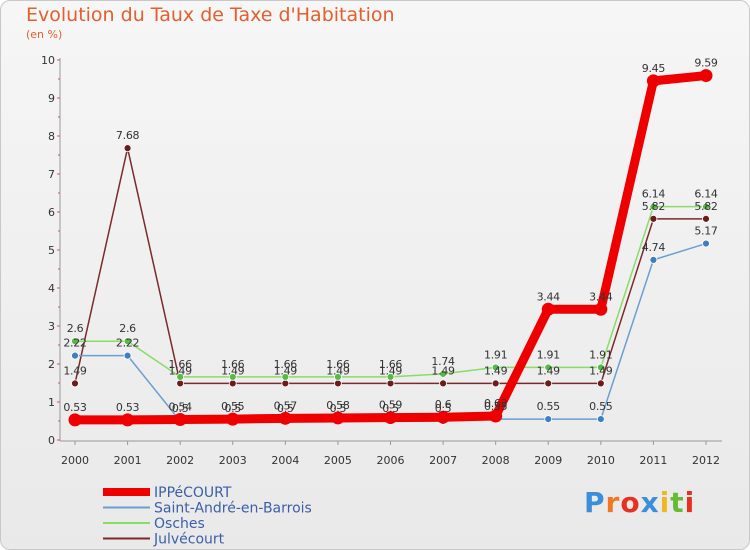 Image resolution: width=750 pixels, height=550 pixels. What do you see at coordinates (706, 63) in the screenshot?
I see `data-label: 9.59` at bounding box center [706, 63].